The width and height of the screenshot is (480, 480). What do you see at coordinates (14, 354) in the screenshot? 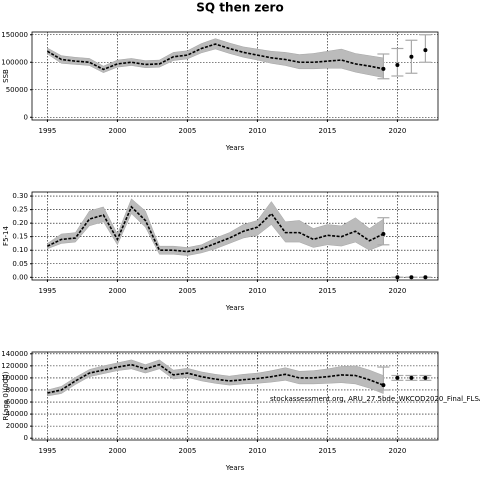
I see `y-tick-label: 140000` at bounding box center [14, 354].